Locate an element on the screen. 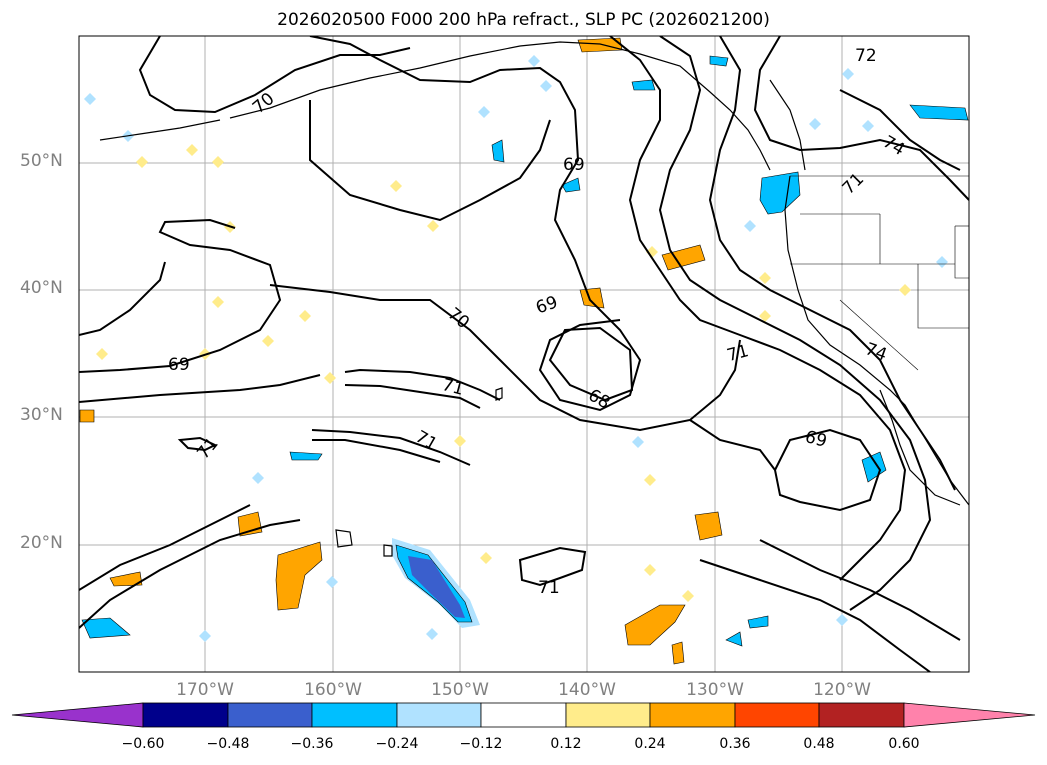 The width and height of the screenshot is (1047, 765). colorbar-tick-label: −0.24 is located at coordinates (397, 744).